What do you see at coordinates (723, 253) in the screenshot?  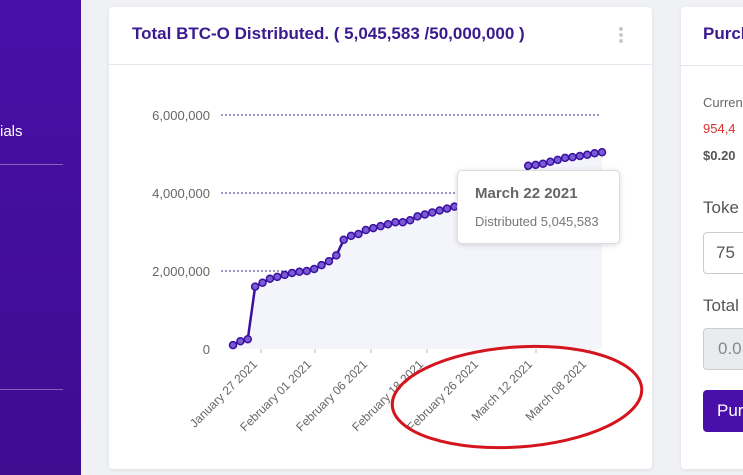 I see `token-input: 75` at bounding box center [723, 253].